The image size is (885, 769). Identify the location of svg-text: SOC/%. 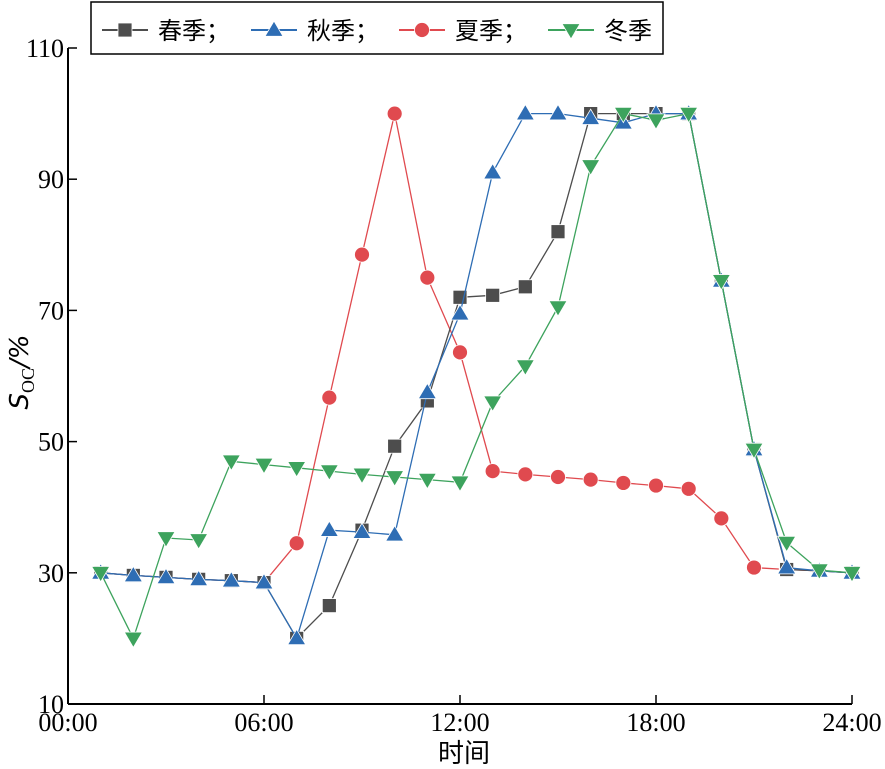
(21, 372).